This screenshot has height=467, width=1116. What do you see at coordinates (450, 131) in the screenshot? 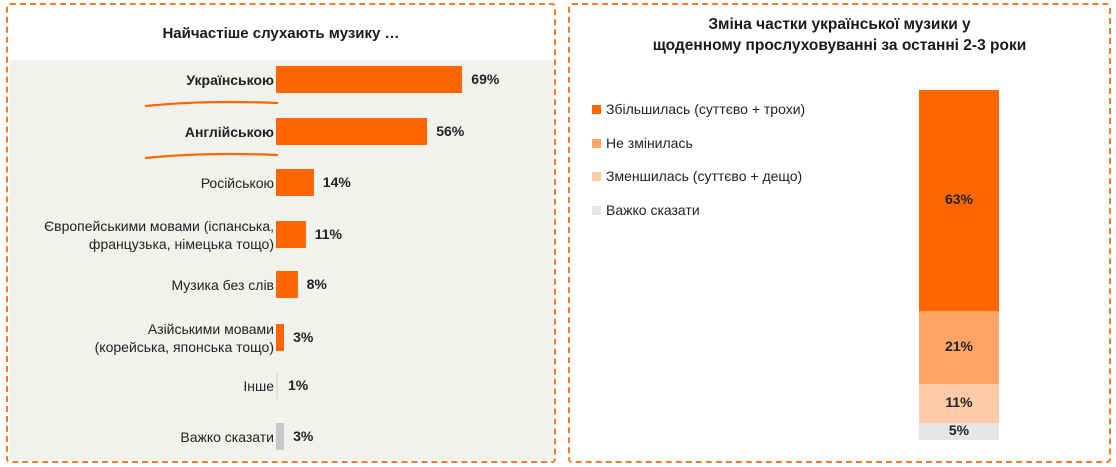
I see `bar-value-label: 56%` at bounding box center [450, 131].